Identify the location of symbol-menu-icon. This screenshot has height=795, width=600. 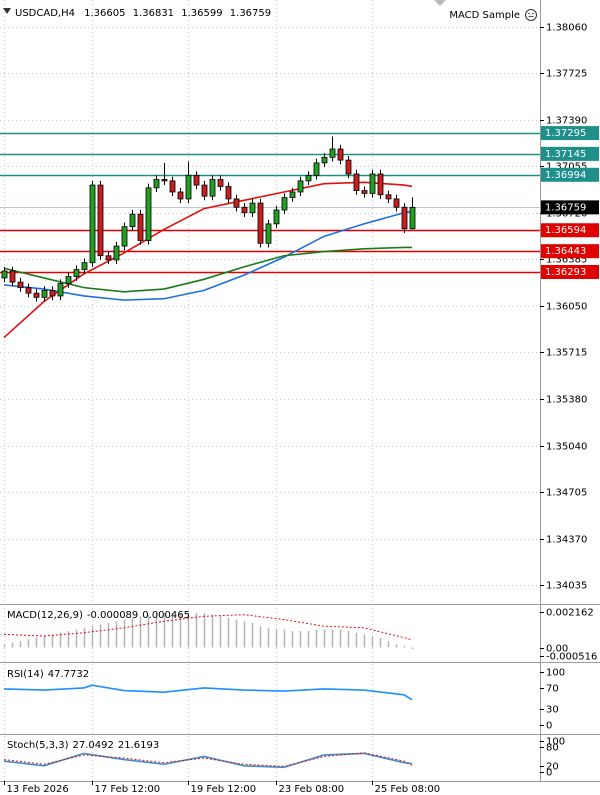
(7, 11).